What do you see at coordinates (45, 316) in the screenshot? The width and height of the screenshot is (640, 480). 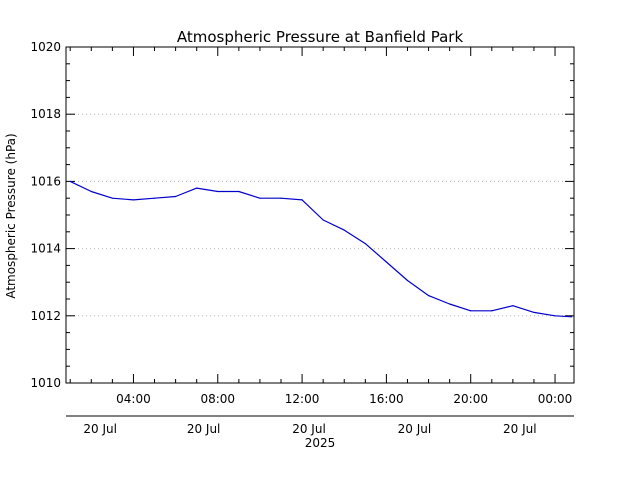 I see `y-tick-label: 1012` at bounding box center [45, 316].